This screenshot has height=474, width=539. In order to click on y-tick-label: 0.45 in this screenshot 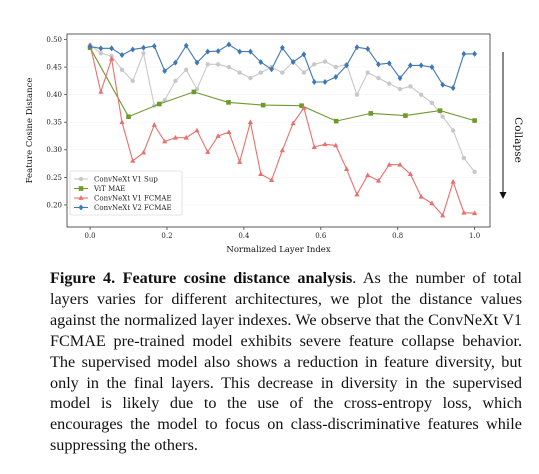, I will do `click(54, 67)`.